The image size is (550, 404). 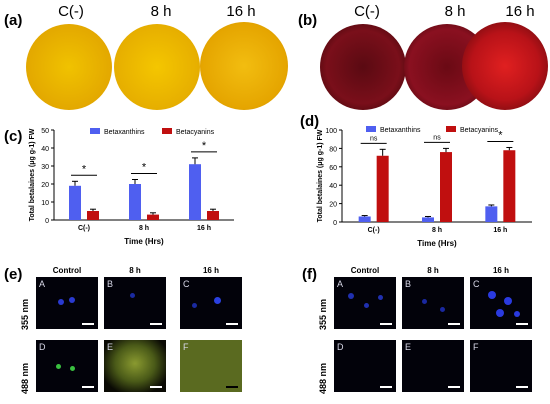 I want to click on dish-a-header-3: 16 h, so click(x=241, y=11).